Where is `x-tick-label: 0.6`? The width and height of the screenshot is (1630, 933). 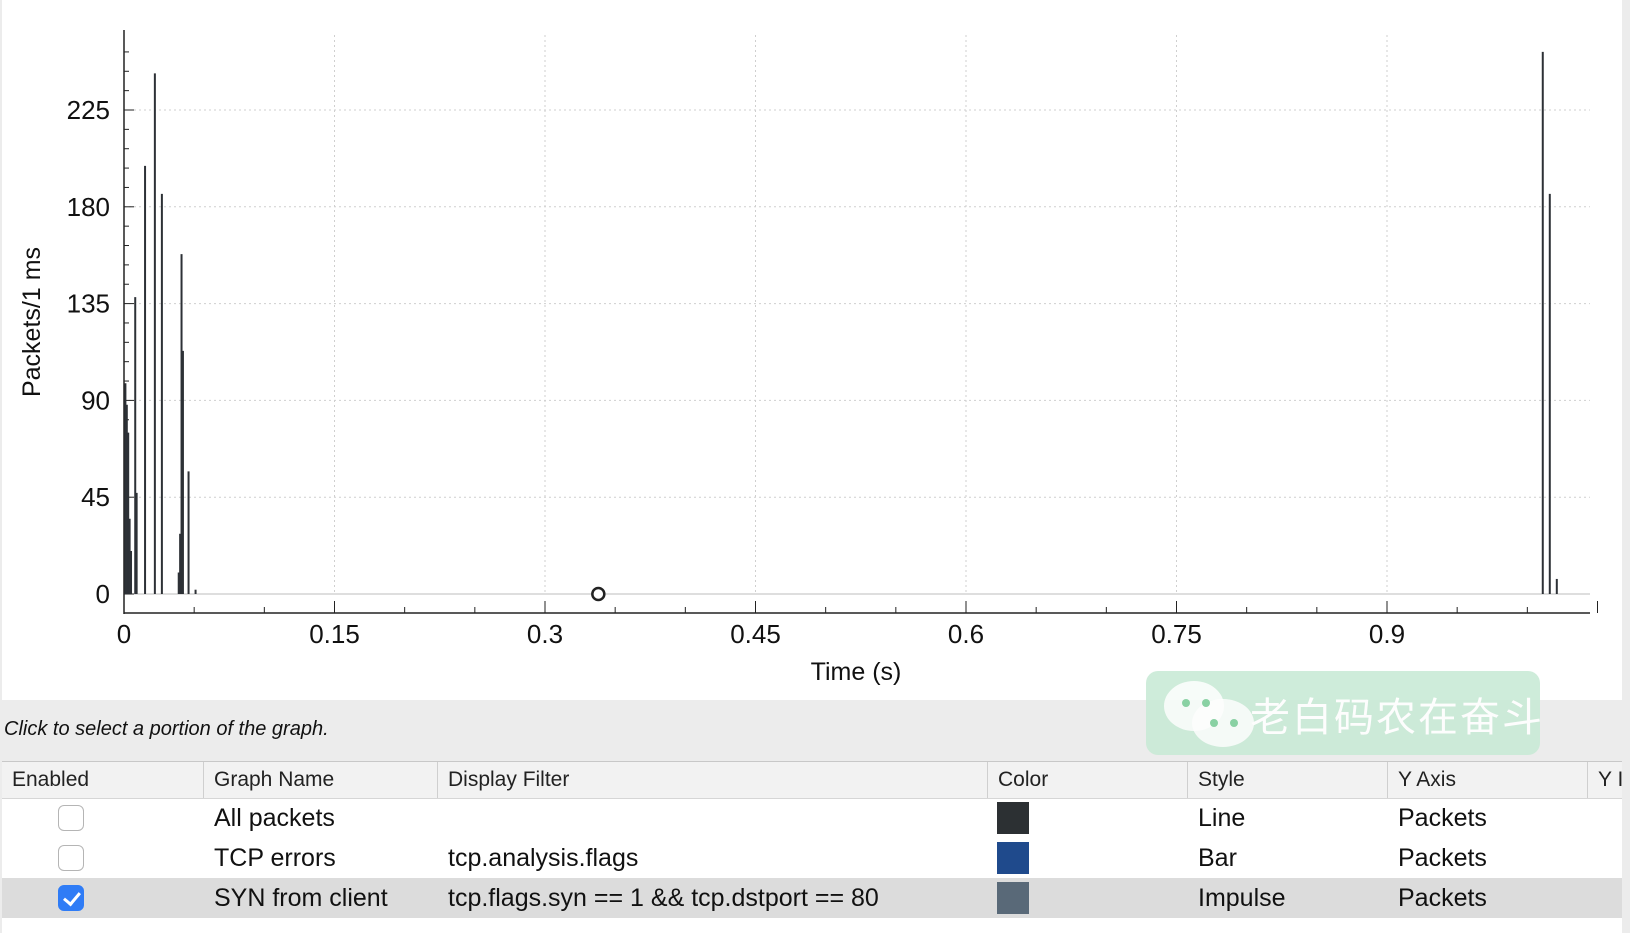 x-tick-label: 0.6 is located at coordinates (966, 634).